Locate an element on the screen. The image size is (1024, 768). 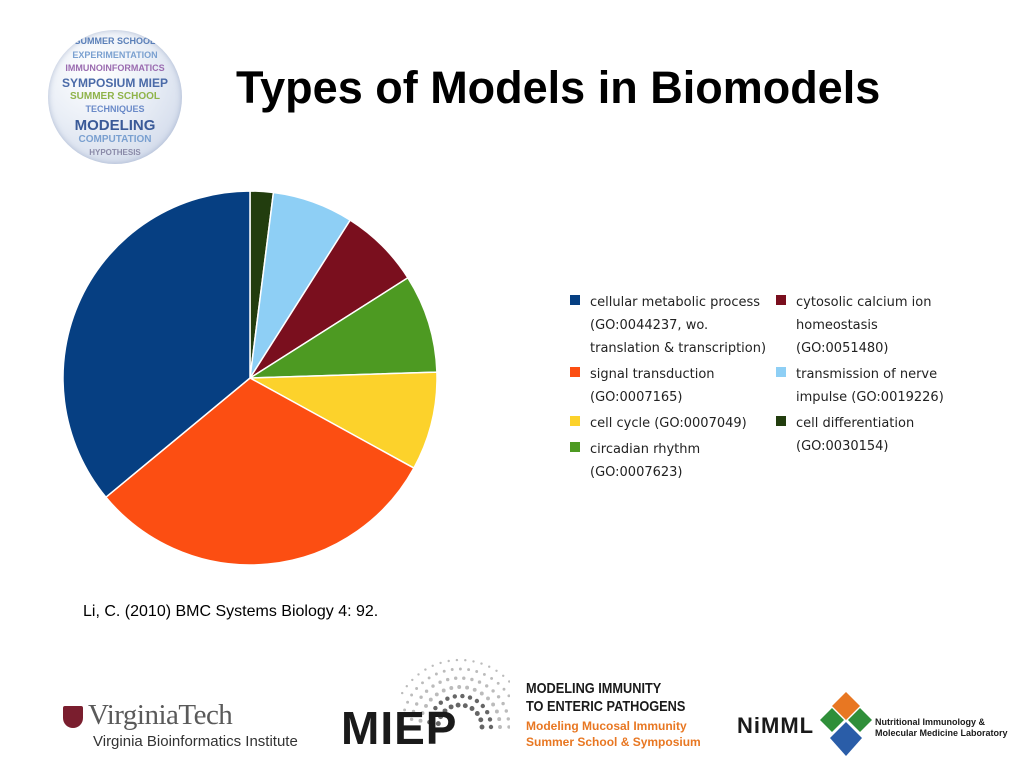
globe-word: MODELING is located at coordinates (115, 125).